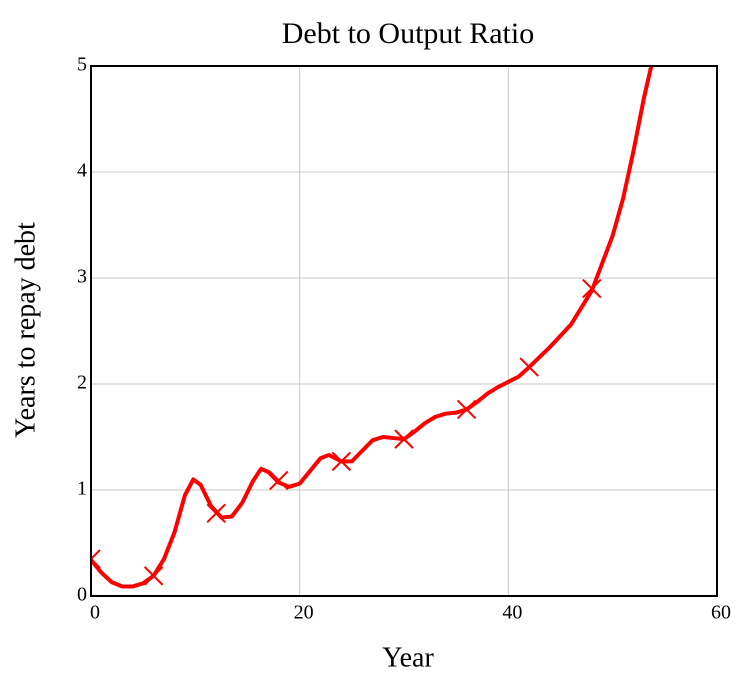  What do you see at coordinates (82, 489) in the screenshot?
I see `y-tick-label: 1` at bounding box center [82, 489].